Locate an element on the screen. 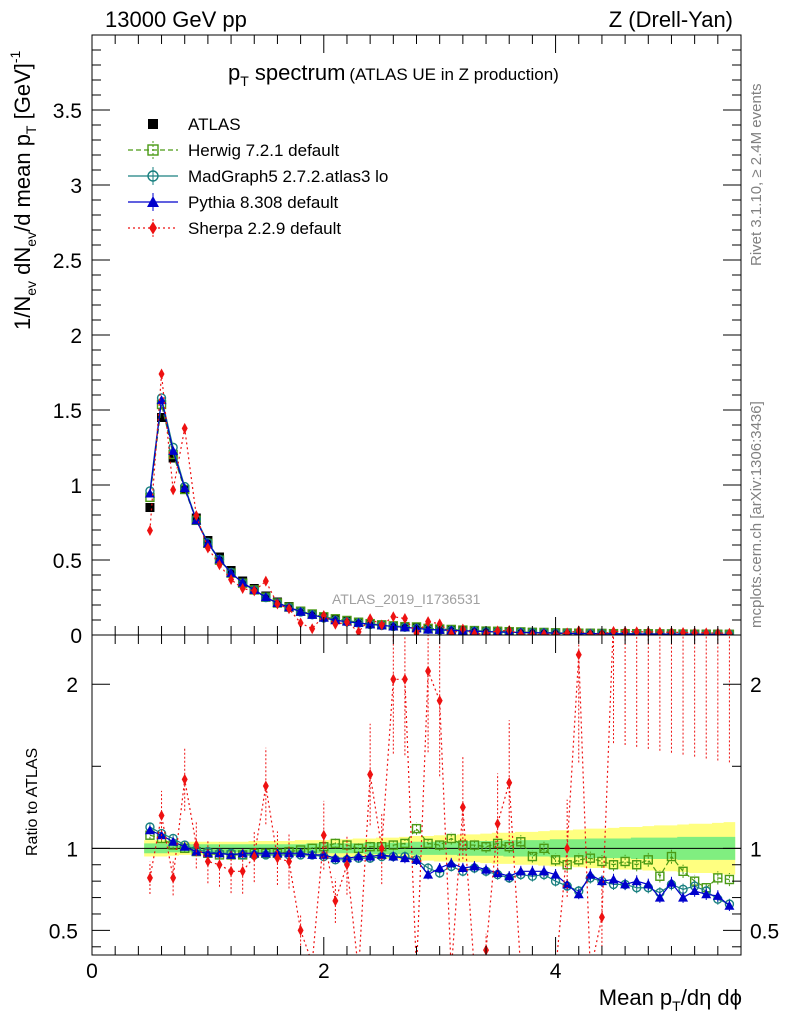 The image size is (786, 1024). side-text-bottom: mcplots.cern.ch [arXiv:1306:3436] is located at coordinates (756, 514).